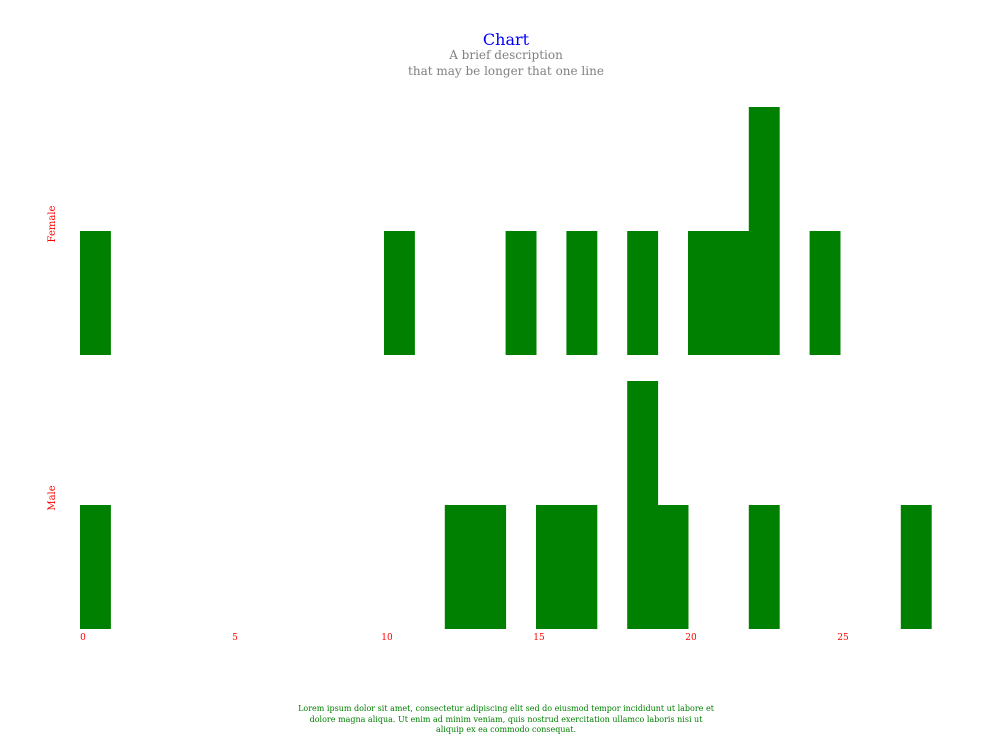 Image resolution: width=992 pixels, height=744 pixels. What do you see at coordinates (235, 638) in the screenshot?
I see `x-tick-label: 5` at bounding box center [235, 638].